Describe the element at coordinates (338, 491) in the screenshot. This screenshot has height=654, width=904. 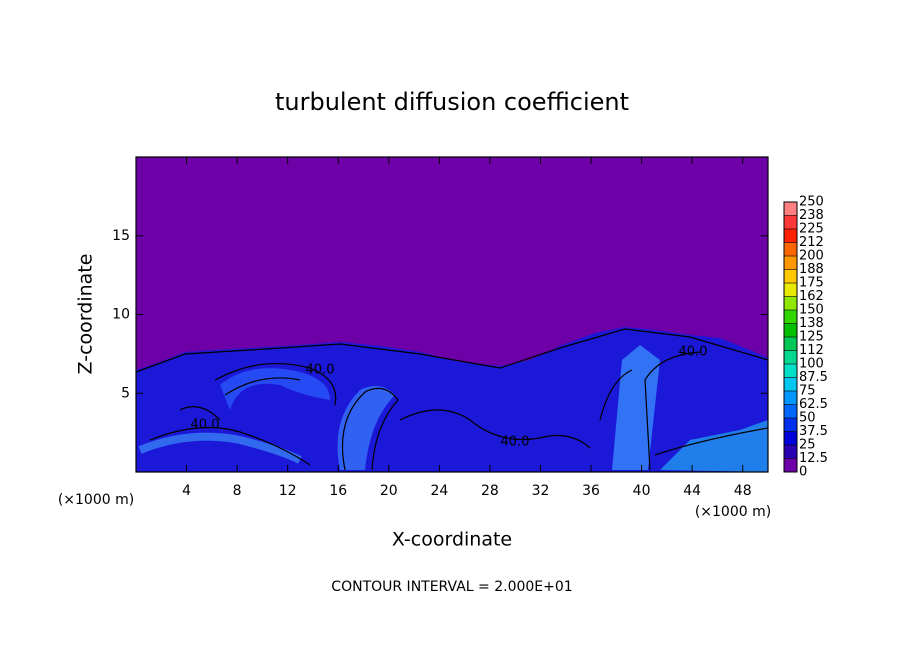
I see `x-tick-label: 16` at that location.